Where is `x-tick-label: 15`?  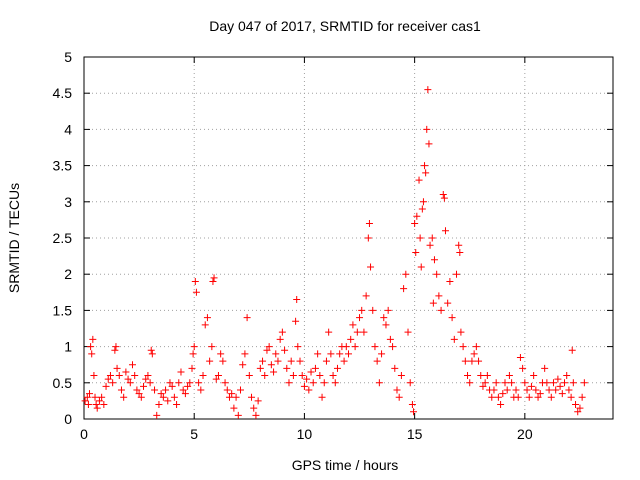
x-tick-label: 15 is located at coordinates (415, 434).